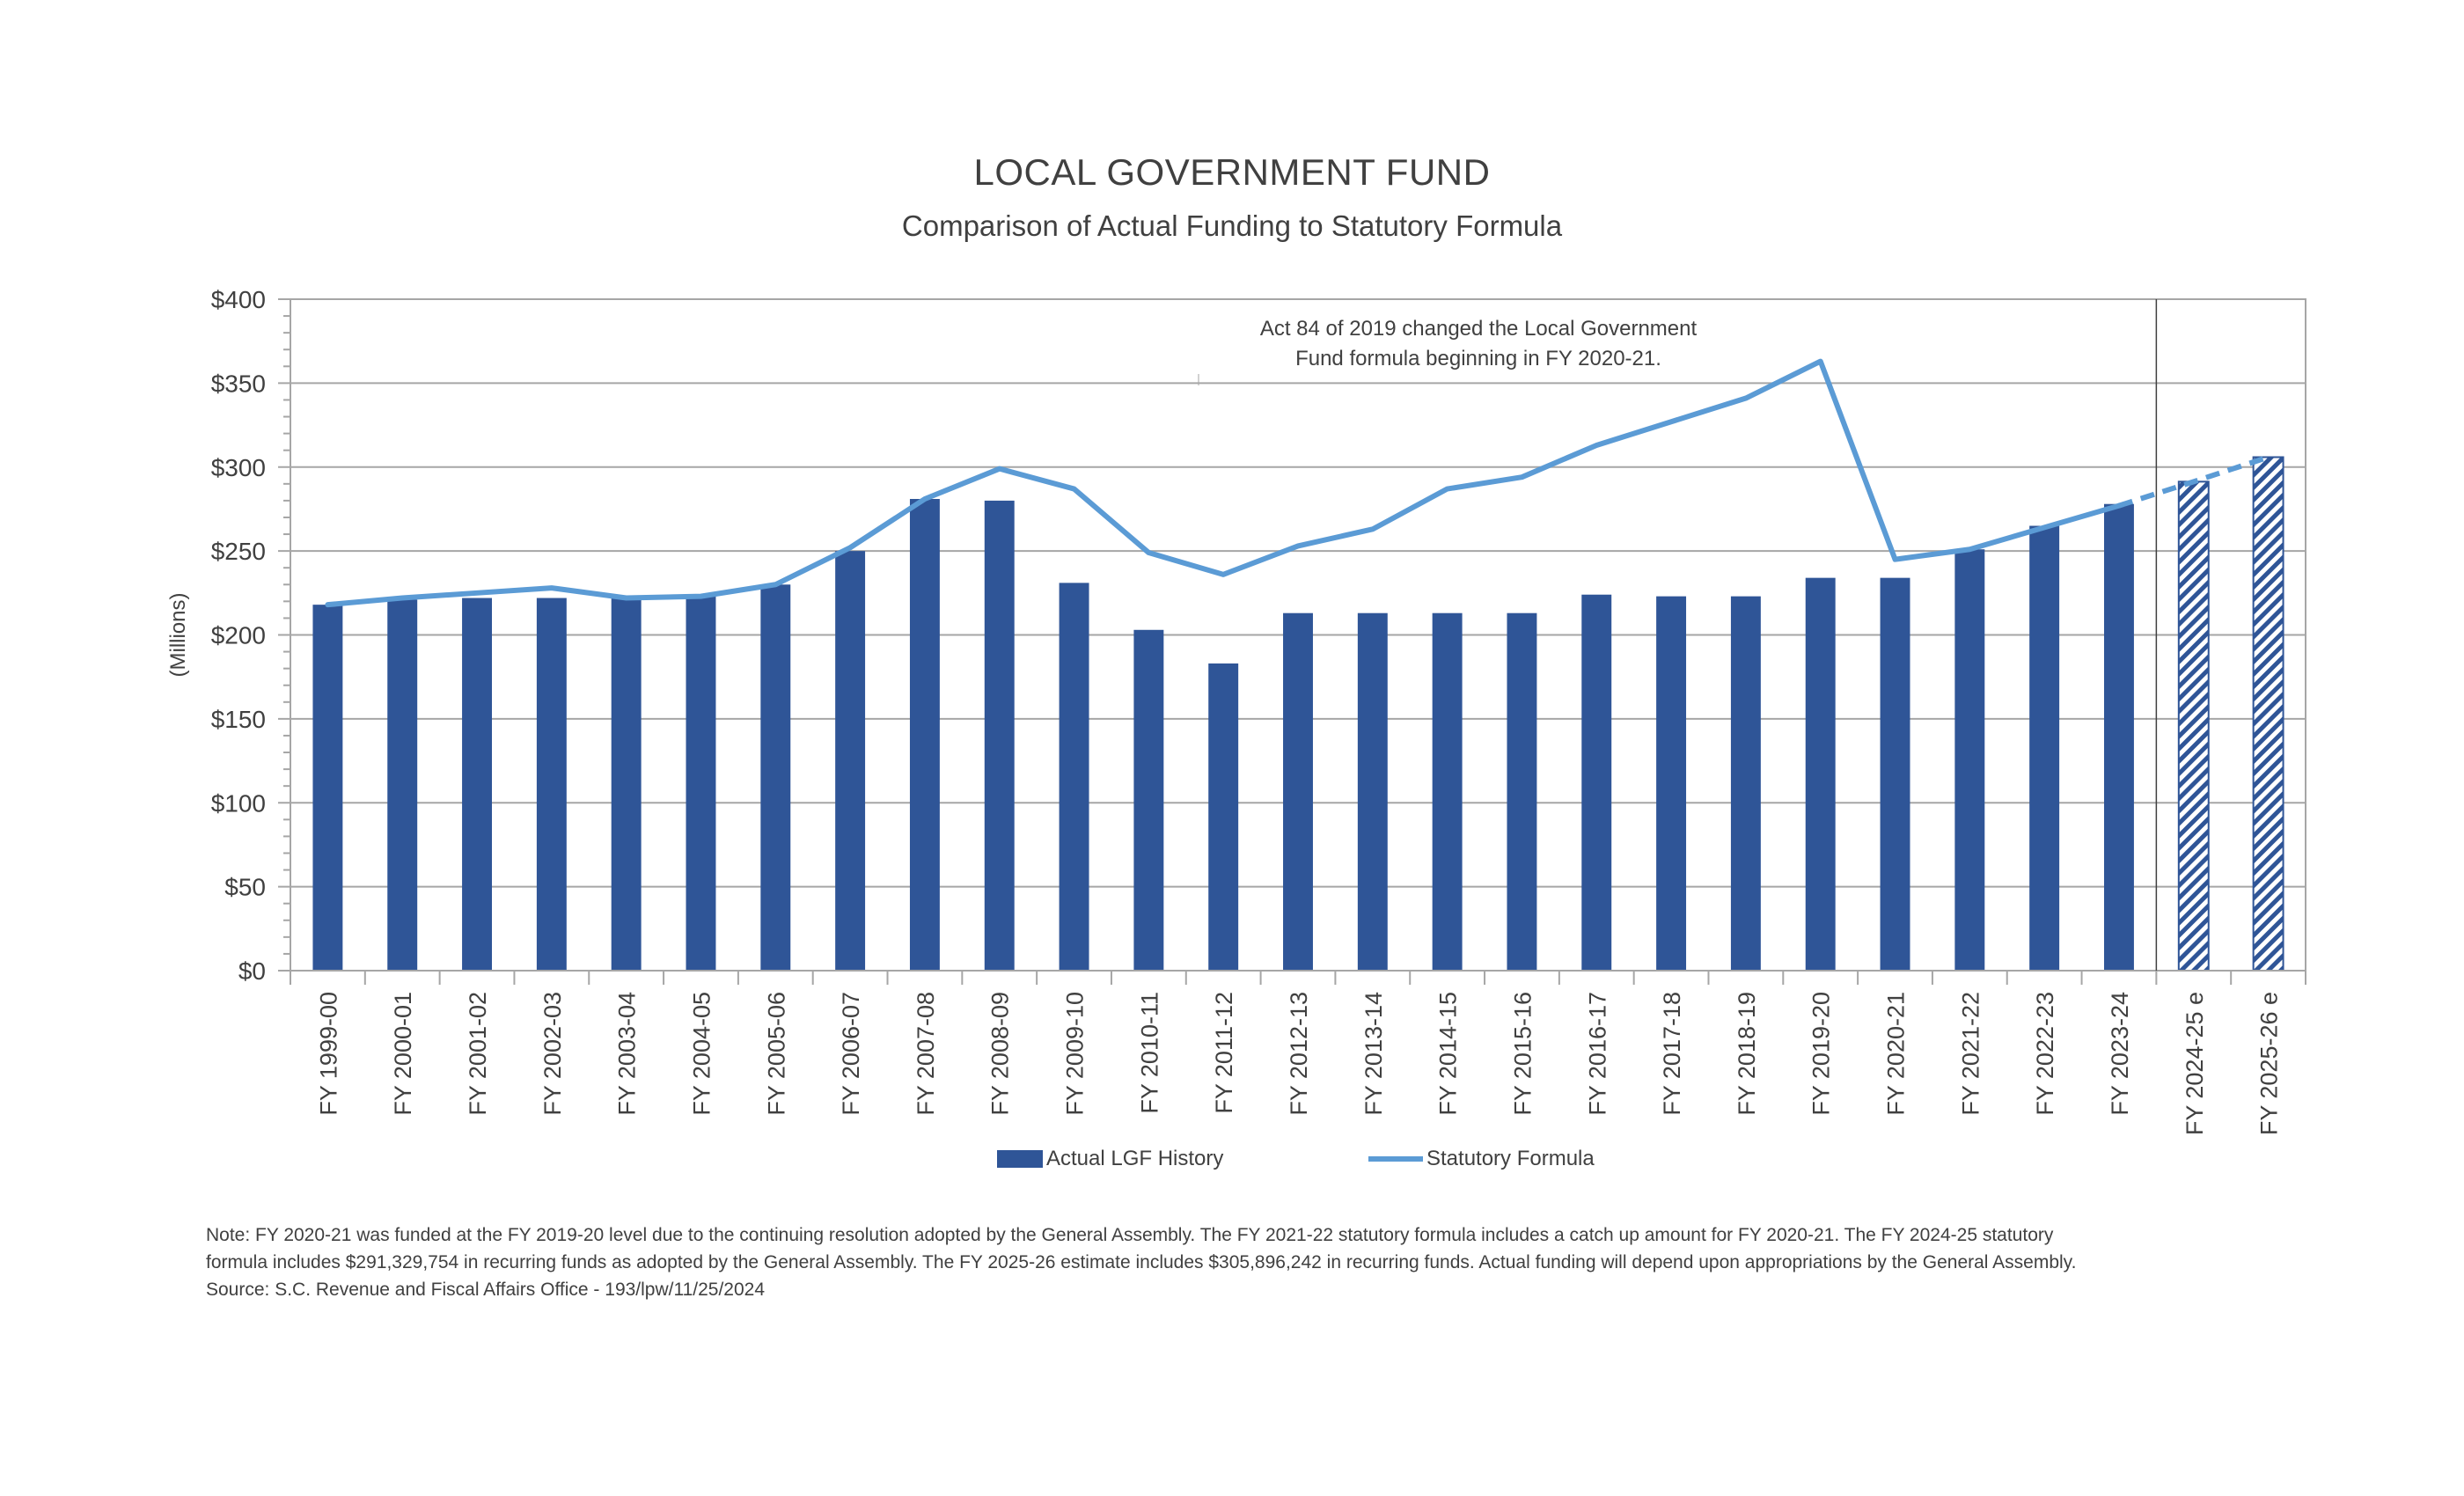 The width and height of the screenshot is (2464, 1496). I want to click on y-tick-label: $400, so click(239, 300).